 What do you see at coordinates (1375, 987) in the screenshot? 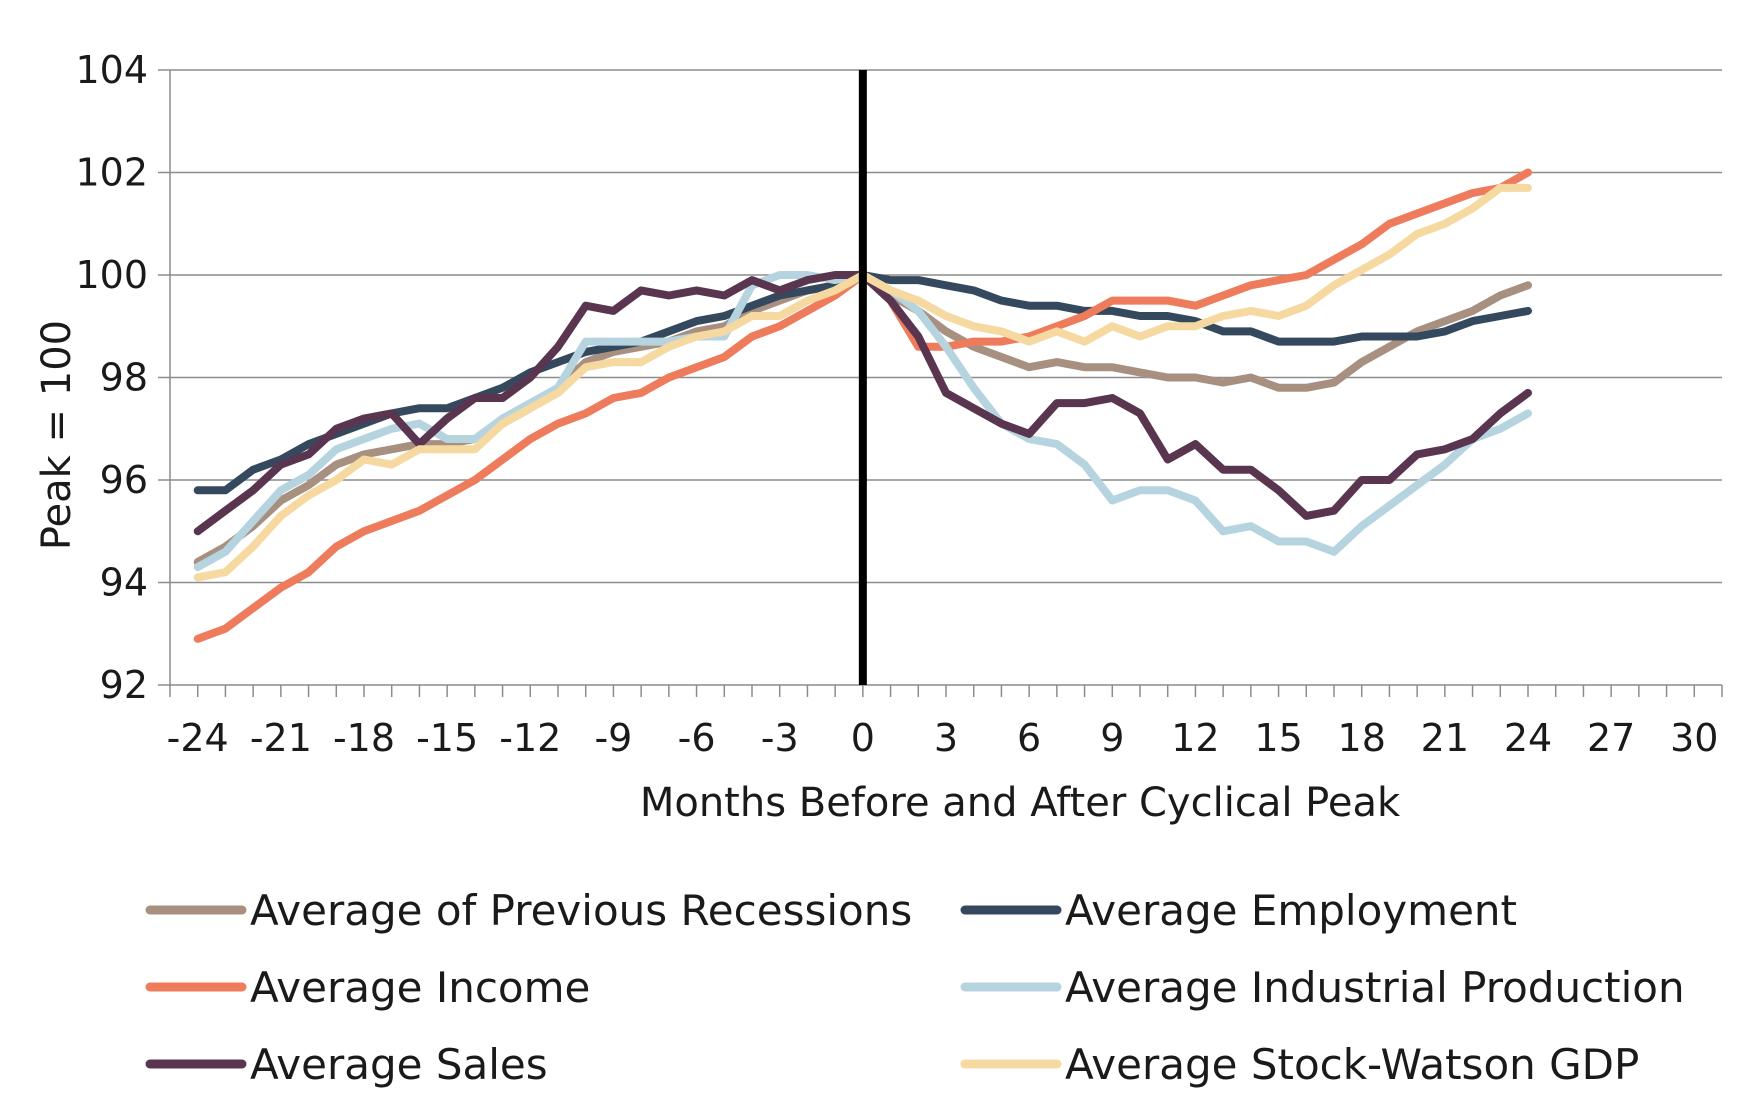
I see `legend-label-3: Average Industrial Production` at bounding box center [1375, 987].